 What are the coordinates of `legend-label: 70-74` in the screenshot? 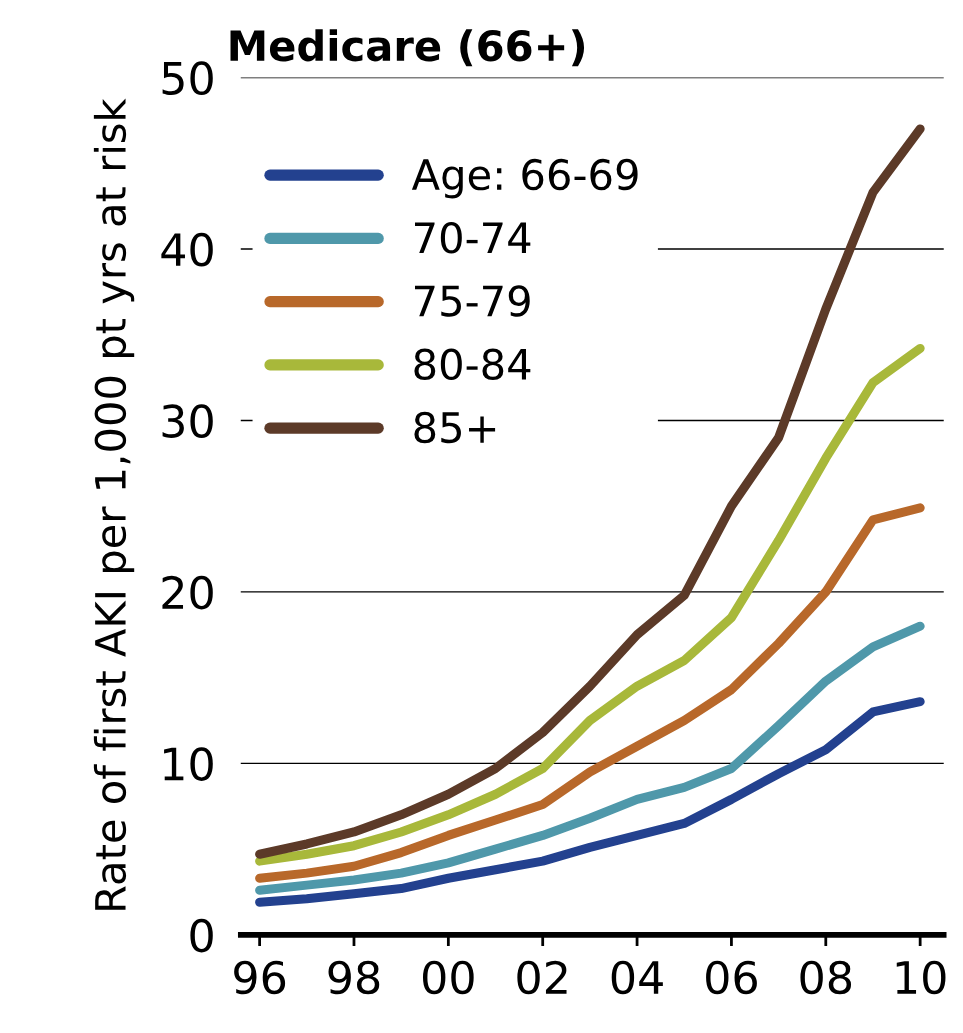 It's located at (473, 238).